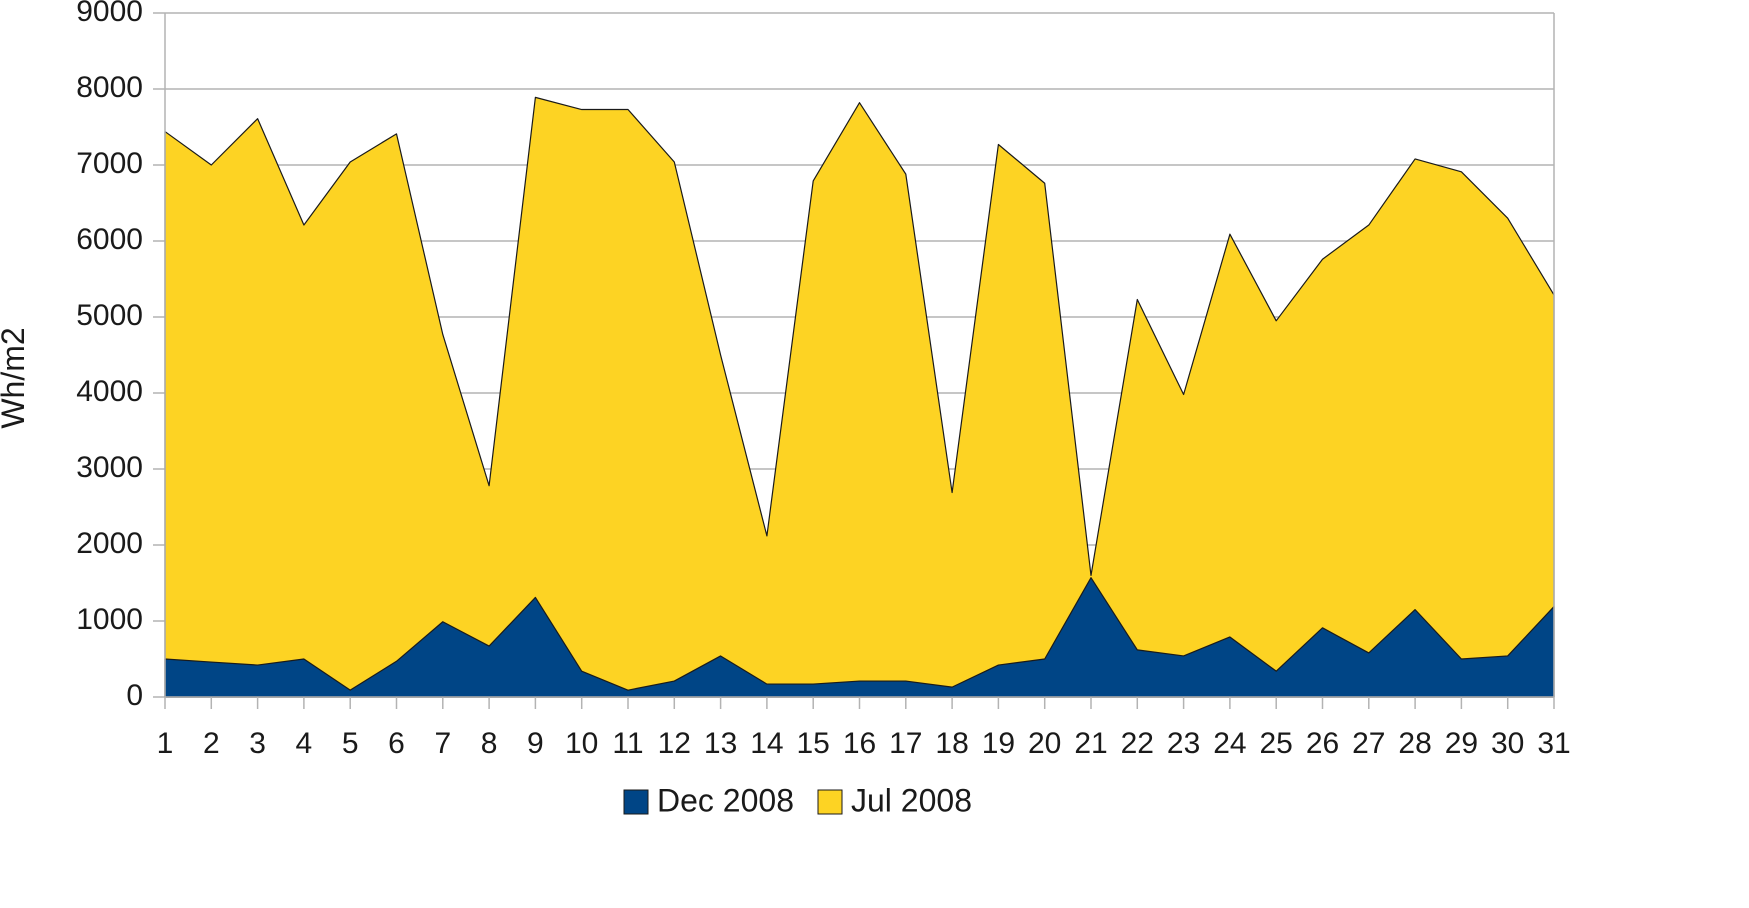 The height and width of the screenshot is (908, 1749). I want to click on x-tick-label: 11, so click(627, 743).